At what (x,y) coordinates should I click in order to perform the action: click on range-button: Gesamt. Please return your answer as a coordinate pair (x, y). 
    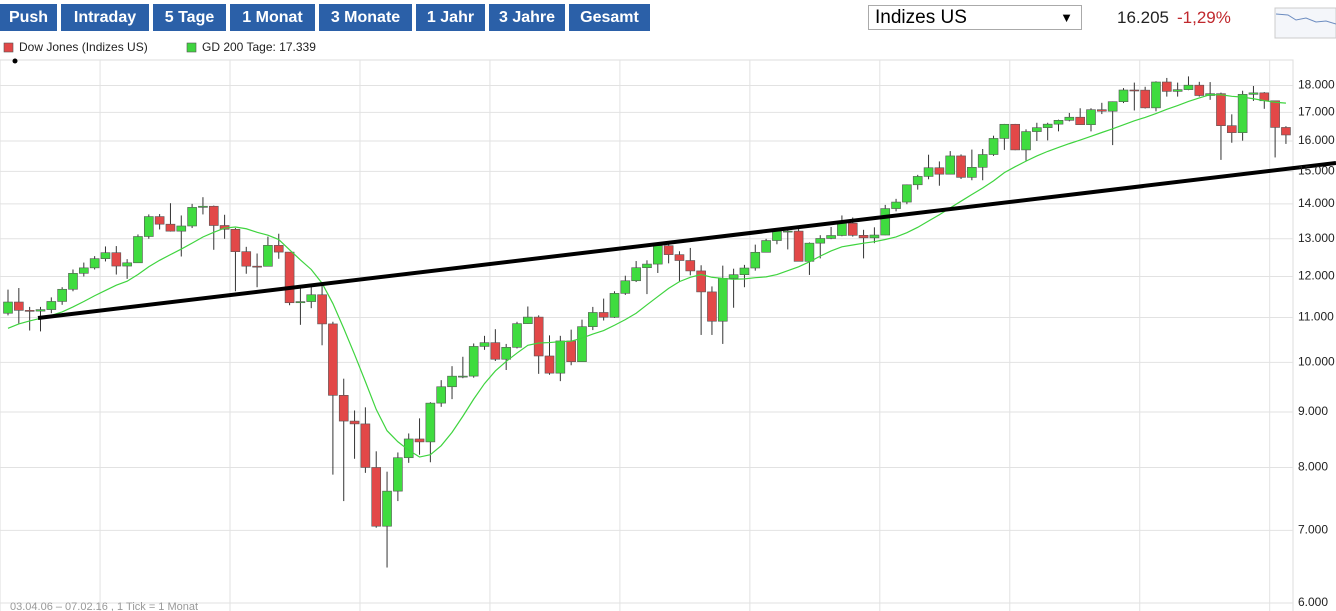
    Looking at the image, I should click on (609, 17).